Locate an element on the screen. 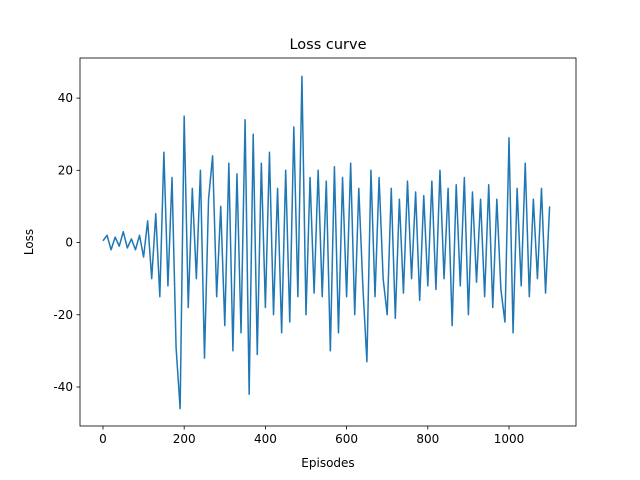 The height and width of the screenshot is (480, 640). y-tick-label: -20 is located at coordinates (63, 315).